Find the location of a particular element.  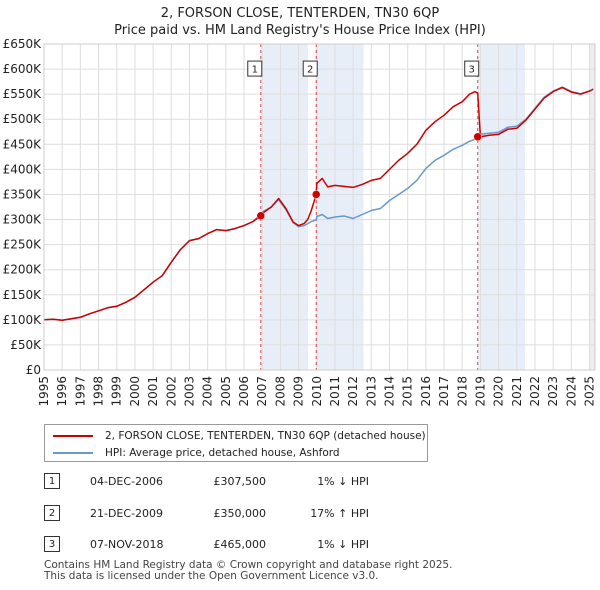

x-tick-label: 2005 is located at coordinates (226, 391).